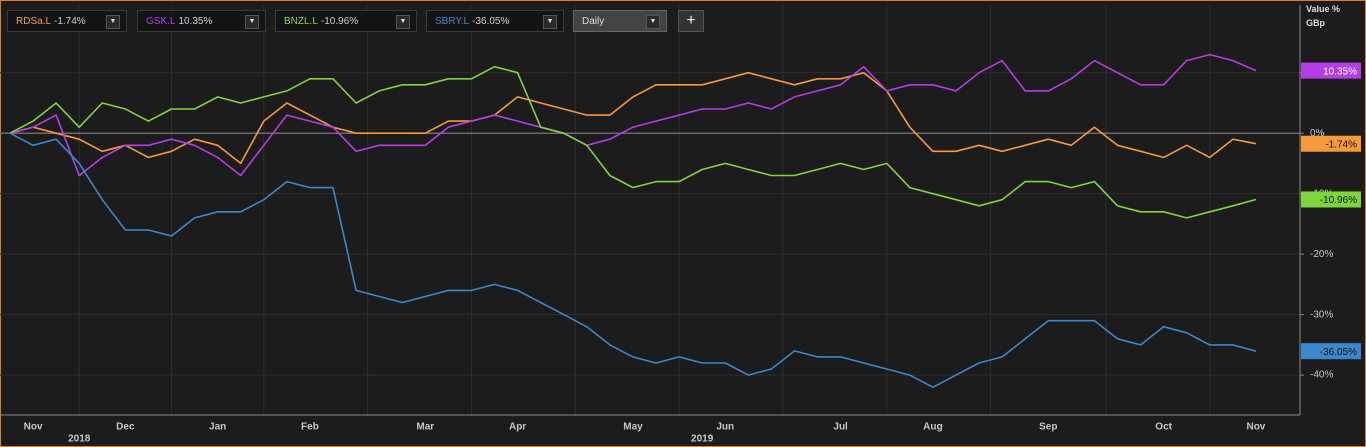  What do you see at coordinates (1338, 200) in the screenshot?
I see `last-value-label: -10.96%` at bounding box center [1338, 200].